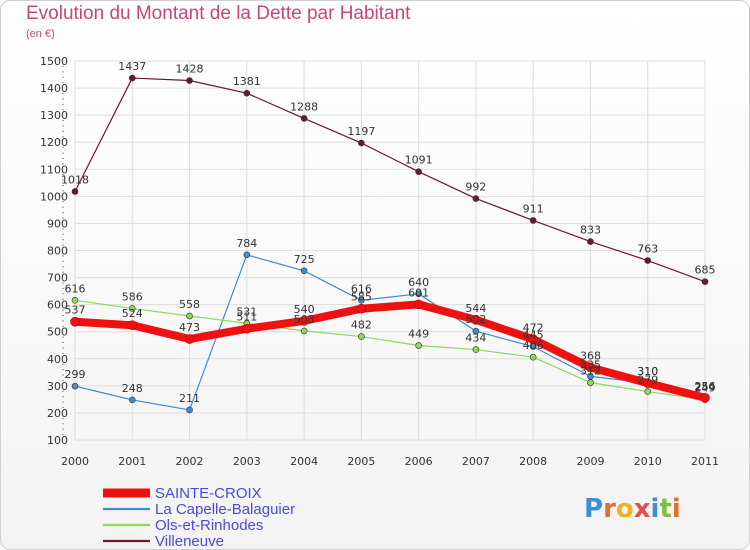 This screenshot has height=550, width=750. I want to click on y-tick-label: 400, so click(57, 359).